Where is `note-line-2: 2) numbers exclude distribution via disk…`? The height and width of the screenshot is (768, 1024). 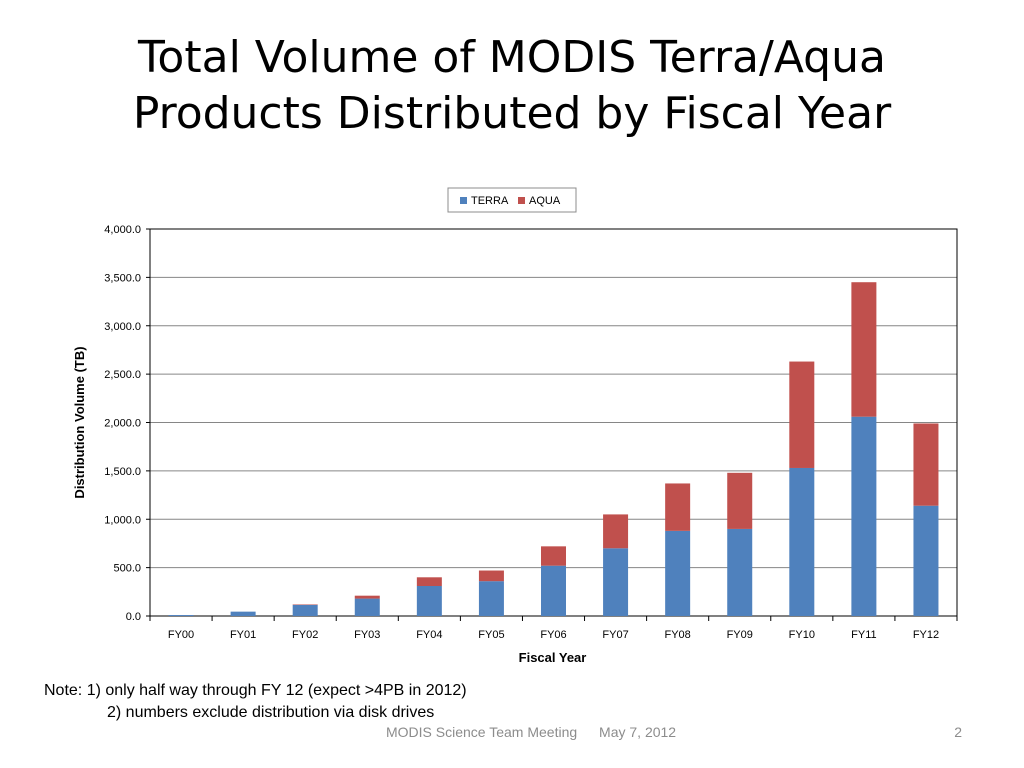
note-line-2: 2) numbers exclude distribution via disk… is located at coordinates (271, 712).